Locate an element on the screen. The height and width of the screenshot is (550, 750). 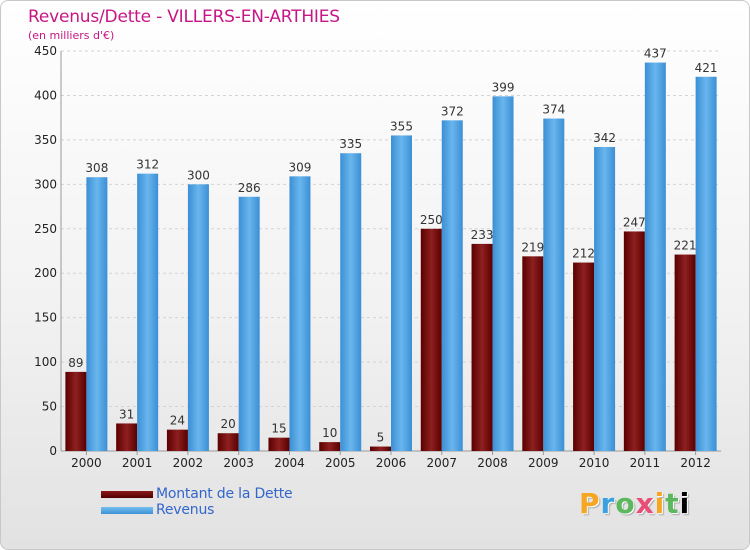
data-label-revenus: 421 is located at coordinates (706, 68).